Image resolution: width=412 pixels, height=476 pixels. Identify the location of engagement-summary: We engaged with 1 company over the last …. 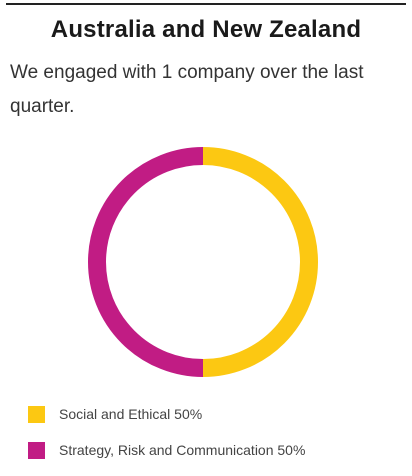
(187, 89).